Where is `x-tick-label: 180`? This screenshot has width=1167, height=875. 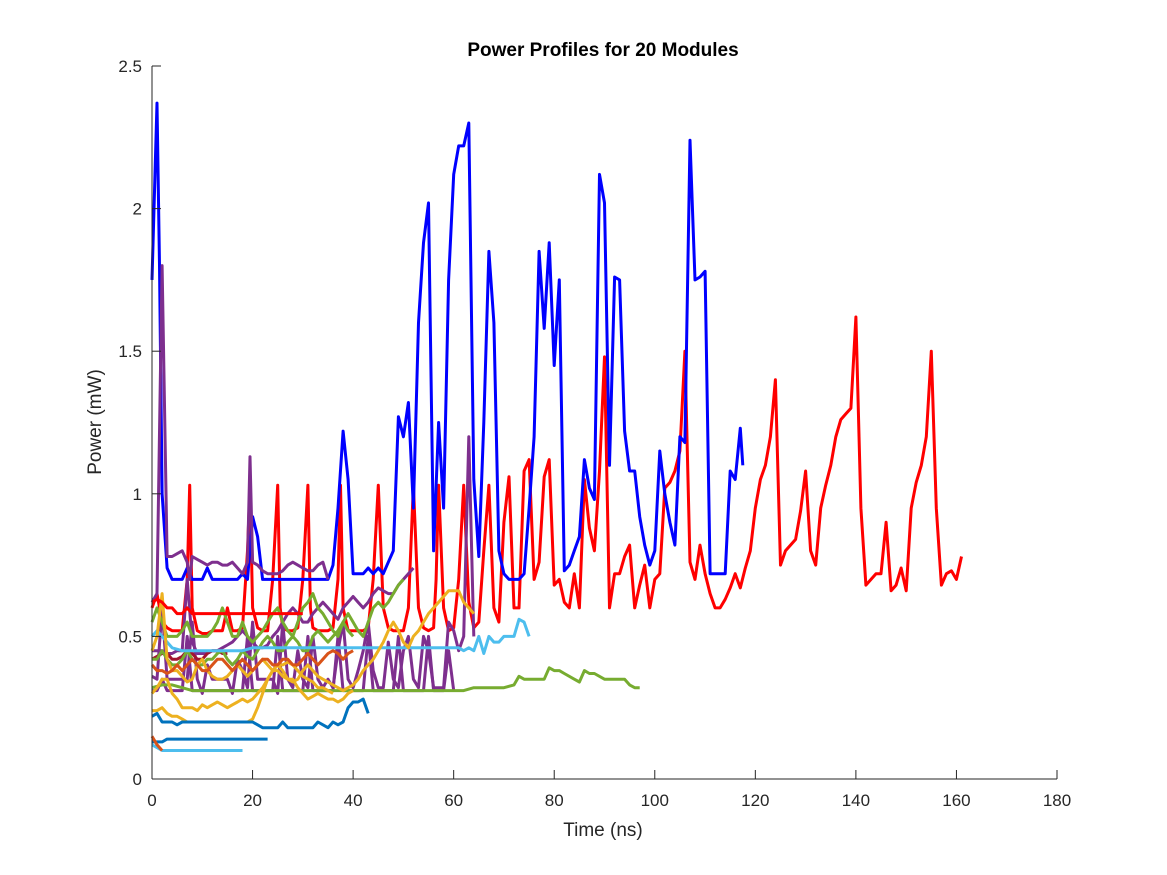
x-tick-label: 180 is located at coordinates (1057, 800).